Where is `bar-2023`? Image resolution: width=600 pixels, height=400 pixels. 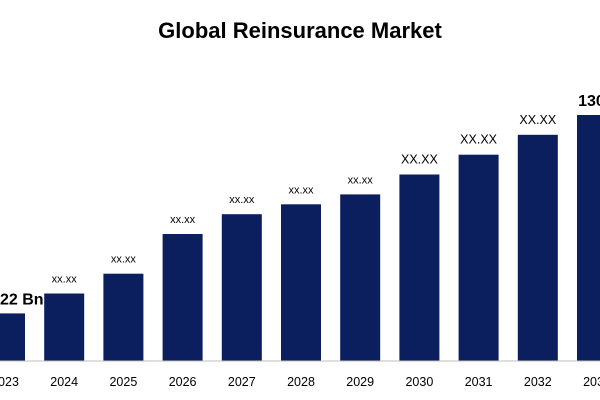 bar-2023 is located at coordinates (12, 337).